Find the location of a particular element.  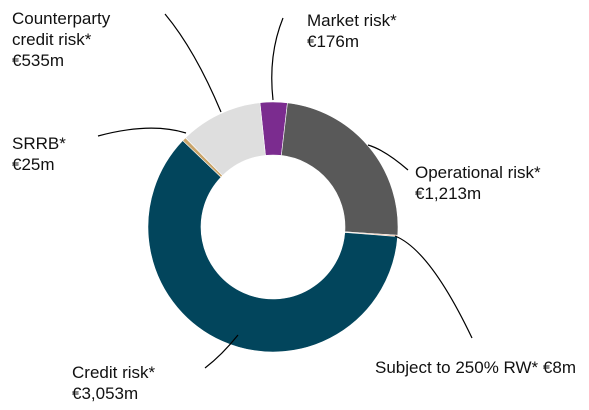

value-label: €176m is located at coordinates (333, 41).